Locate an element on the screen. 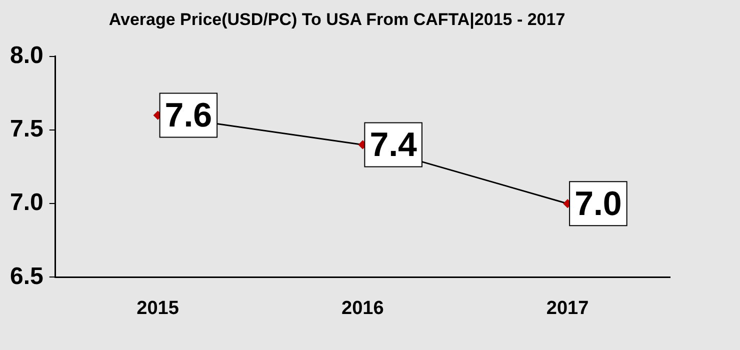 The height and width of the screenshot is (350, 740). y-tick-label: 6.5 is located at coordinates (27, 276).